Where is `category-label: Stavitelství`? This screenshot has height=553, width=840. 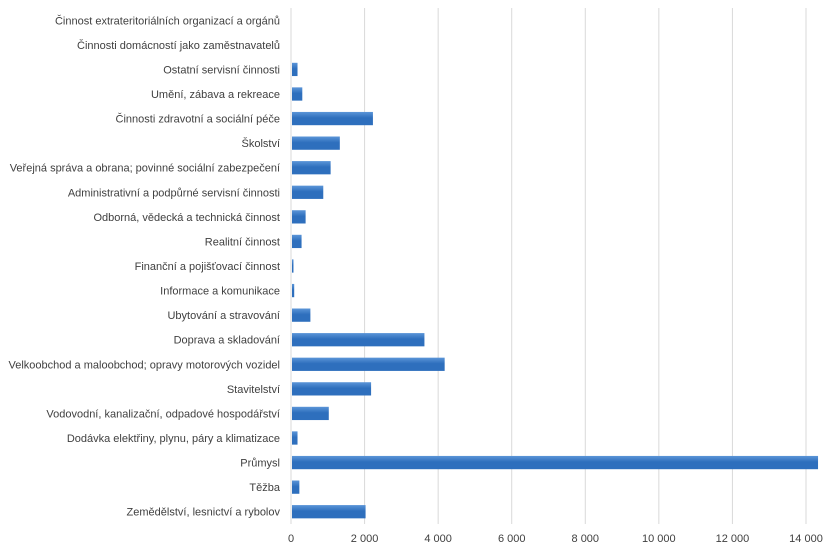
category-label: Stavitelství is located at coordinates (253, 390).